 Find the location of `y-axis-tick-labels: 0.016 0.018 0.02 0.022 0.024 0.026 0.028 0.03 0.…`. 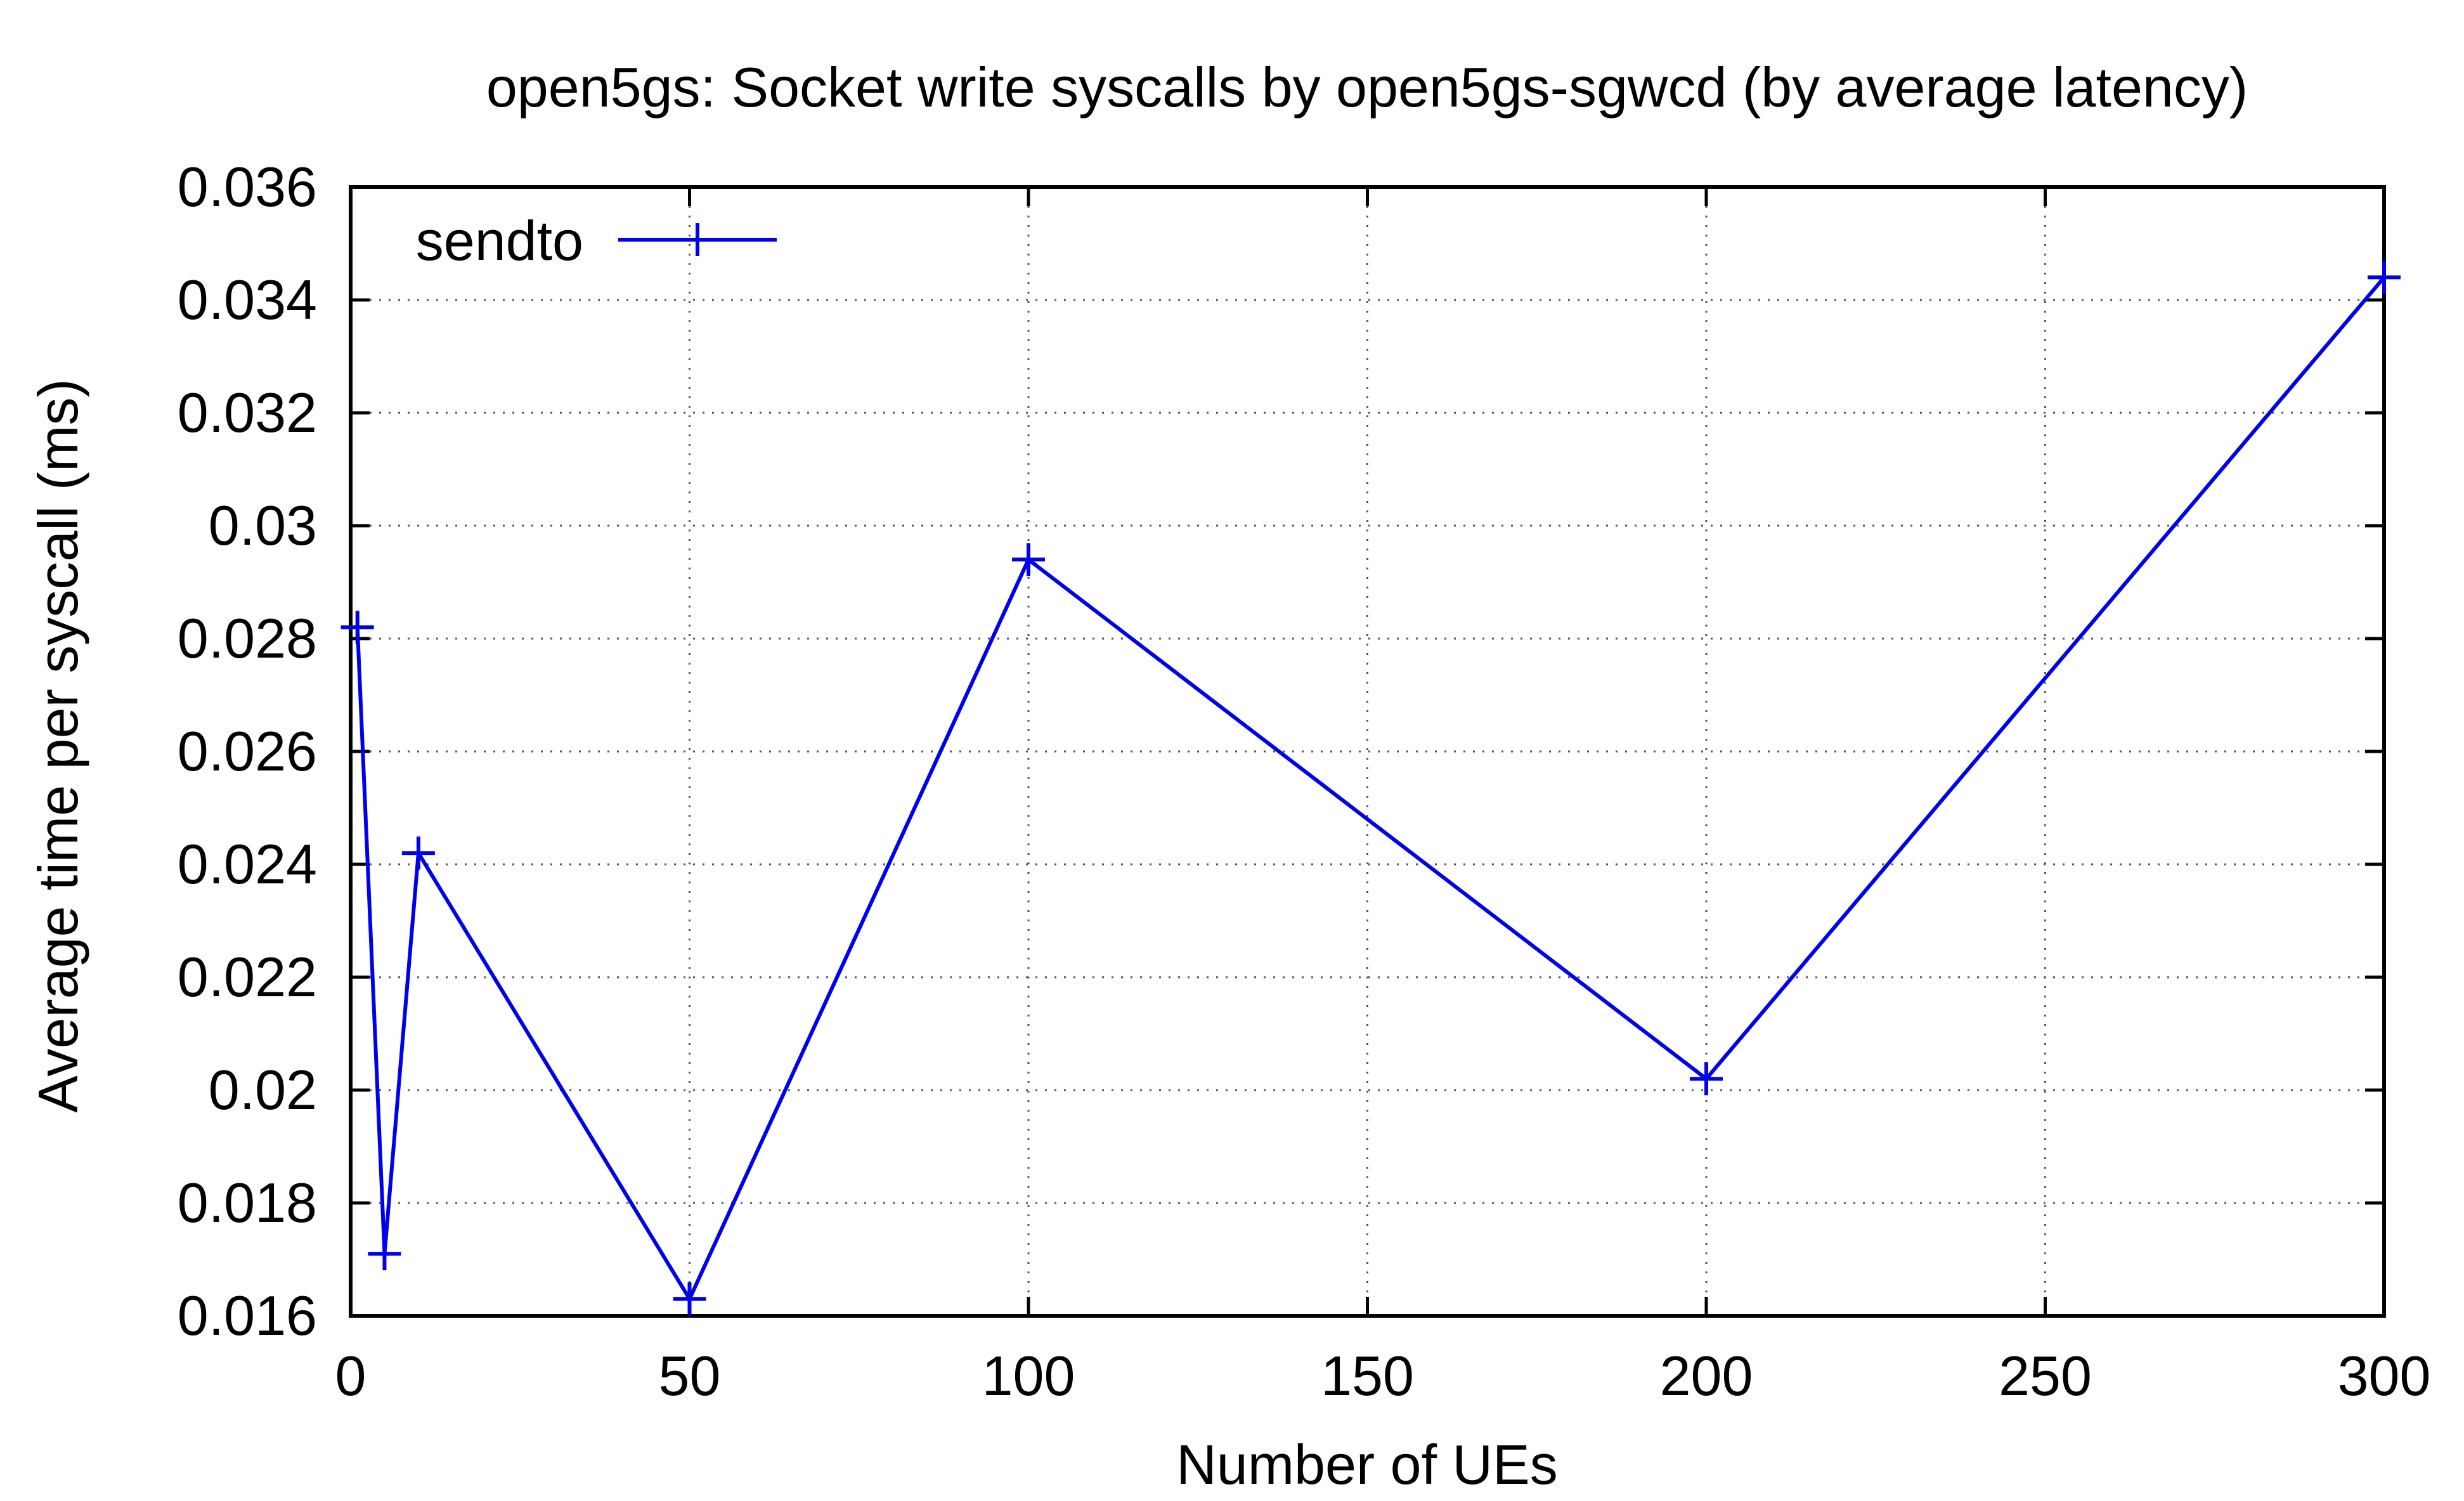

y-axis-tick-labels: 0.016 0.018 0.02 0.022 0.024 0.026 0.028 0.03 0.… is located at coordinates (247, 751).